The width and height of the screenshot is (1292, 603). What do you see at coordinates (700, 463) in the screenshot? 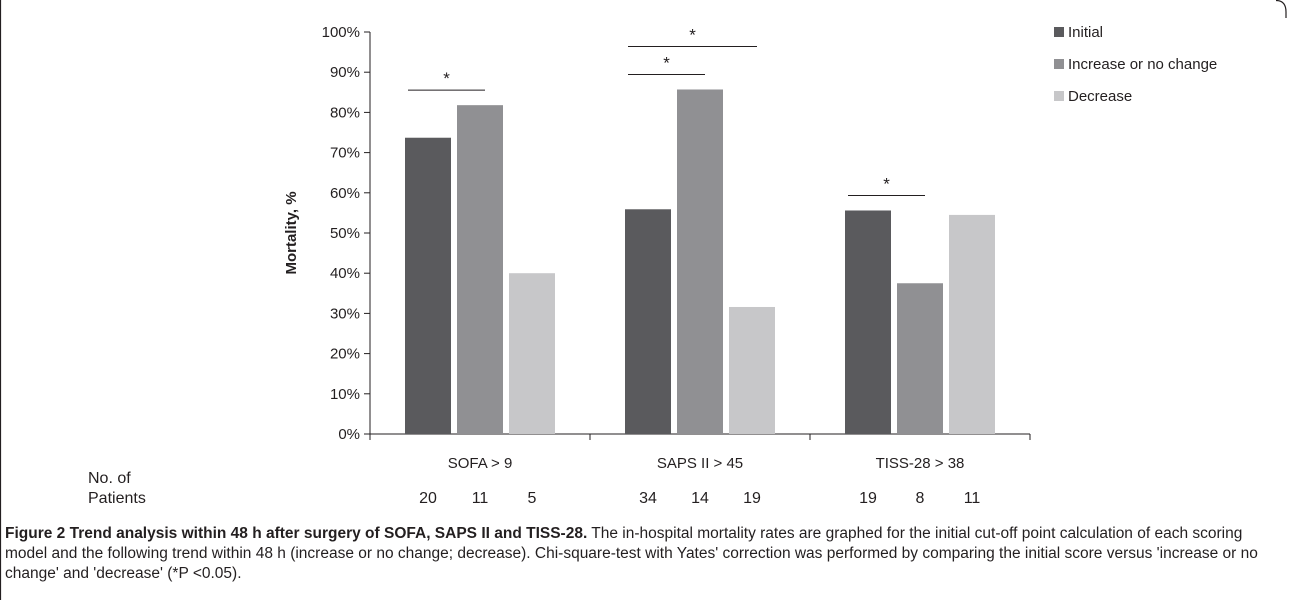
I see `x-tick-label: SAPS II > 45` at bounding box center [700, 463].